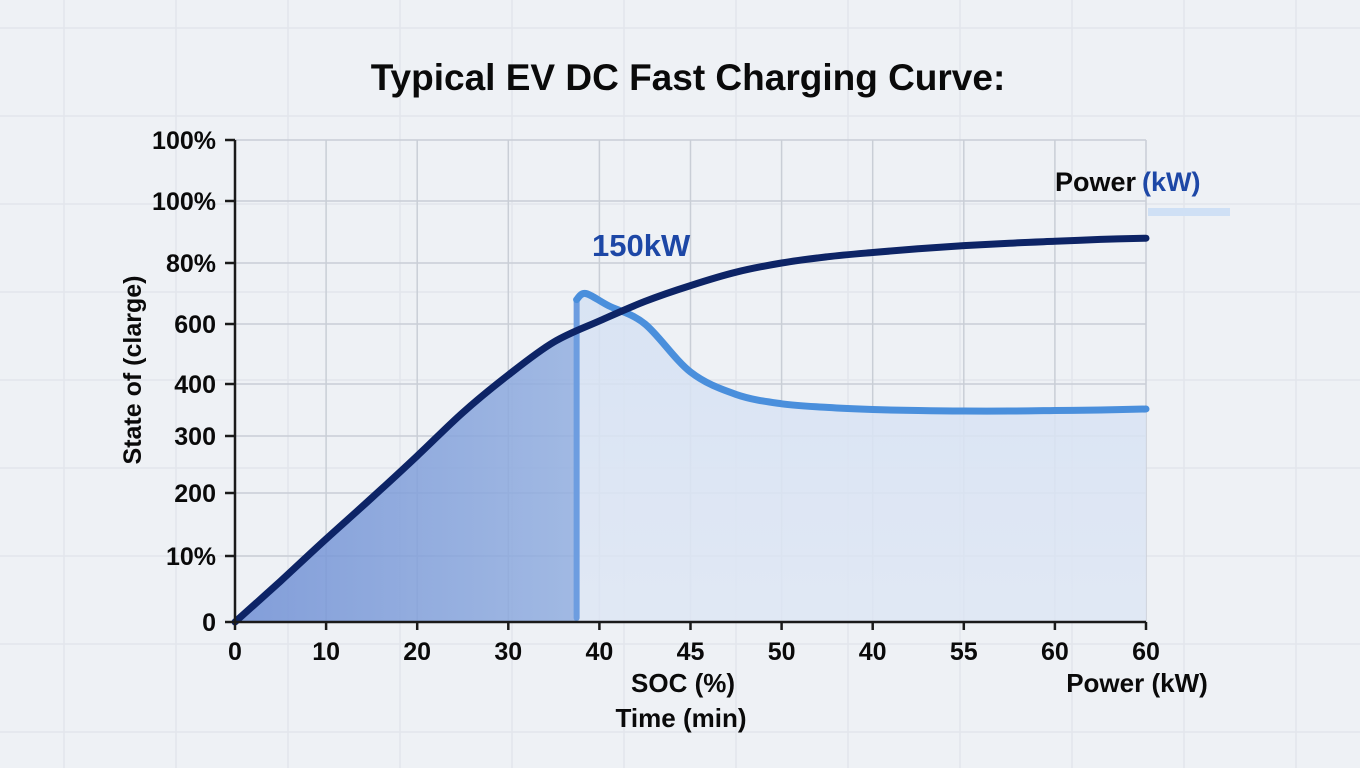 This screenshot has width=1360, height=768. What do you see at coordinates (406, 476) in the screenshot?
I see `charged-area-fill` at bounding box center [406, 476].